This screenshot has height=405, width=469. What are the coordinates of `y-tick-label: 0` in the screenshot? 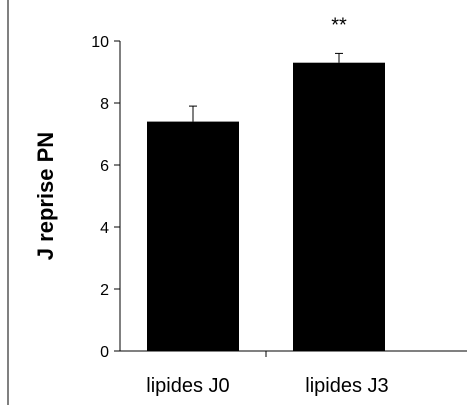 It's located at (104, 352).